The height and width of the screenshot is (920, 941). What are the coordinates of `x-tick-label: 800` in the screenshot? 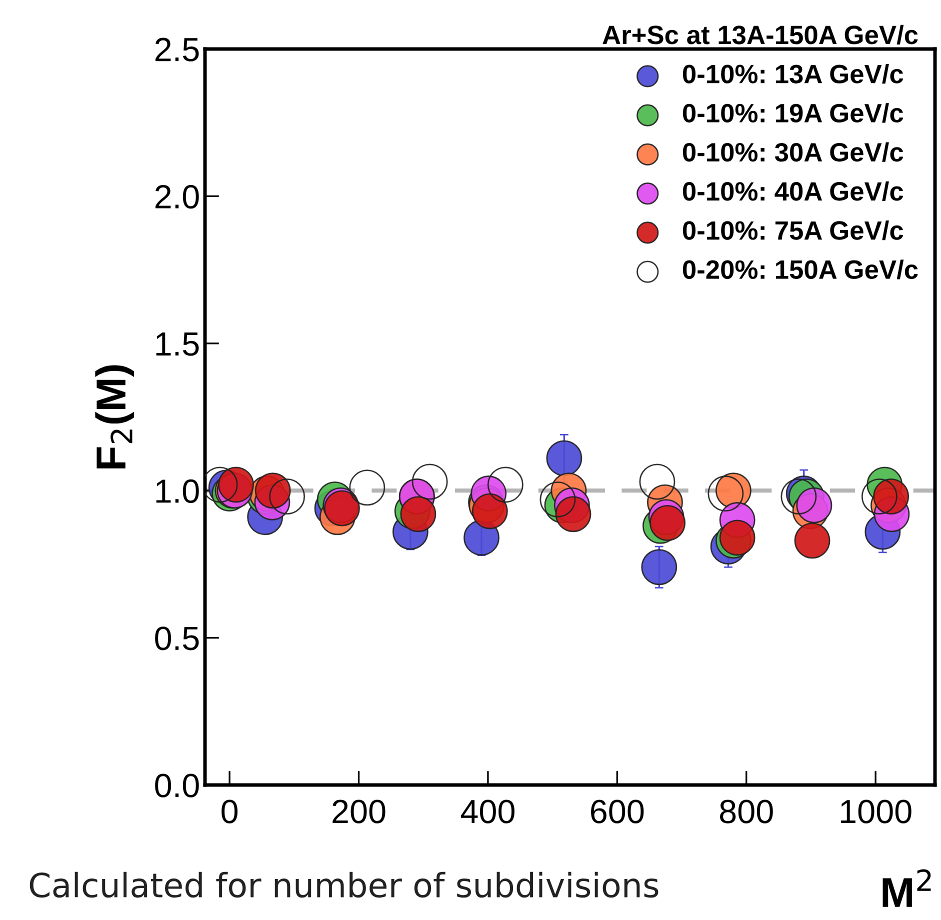 It's located at (746, 812).